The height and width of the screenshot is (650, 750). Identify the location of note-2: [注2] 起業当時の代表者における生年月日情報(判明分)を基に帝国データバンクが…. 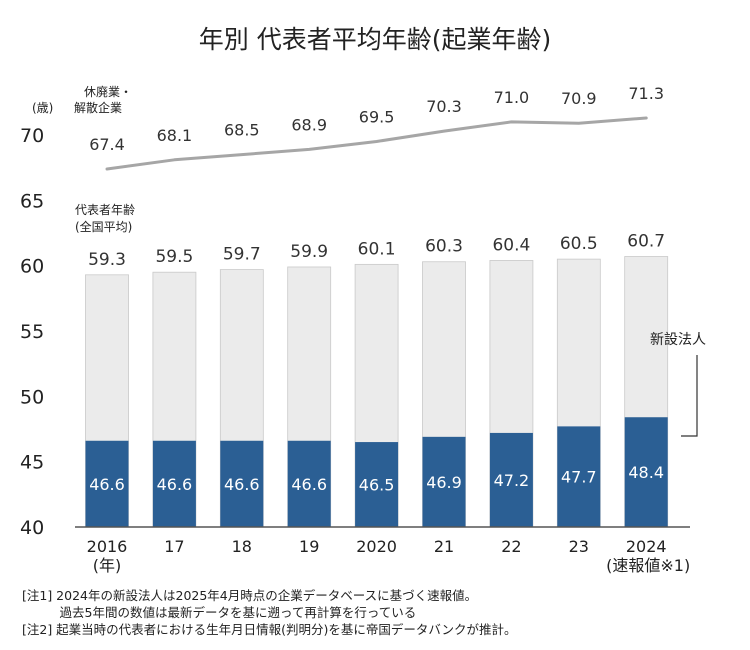
(269, 629).